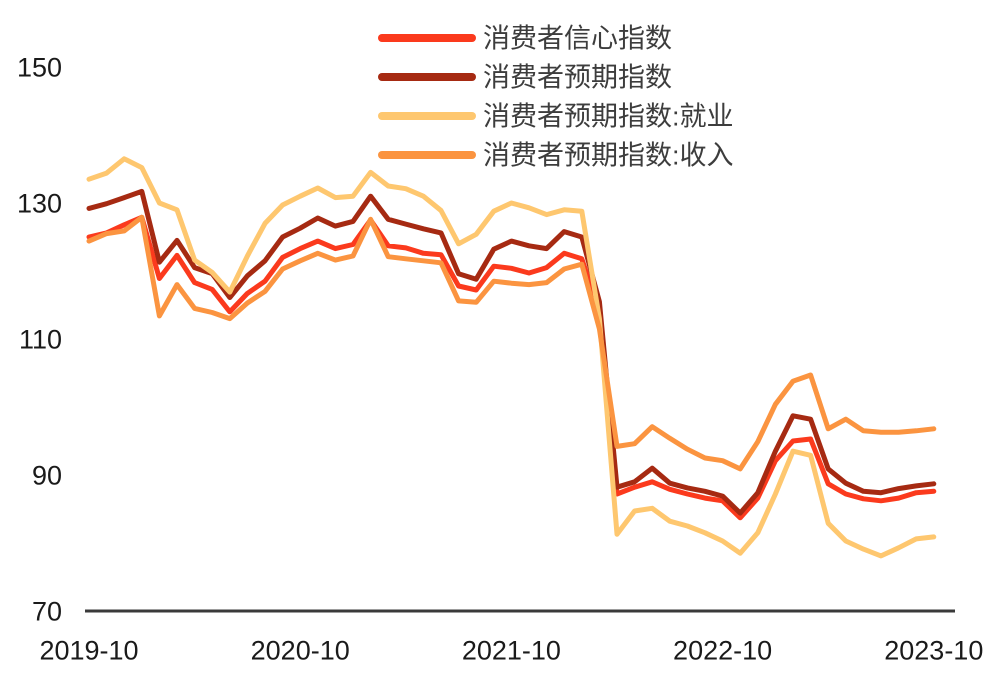 The height and width of the screenshot is (674, 1000). What do you see at coordinates (39, 203) in the screenshot?
I see `y-tick-label: 130` at bounding box center [39, 203].